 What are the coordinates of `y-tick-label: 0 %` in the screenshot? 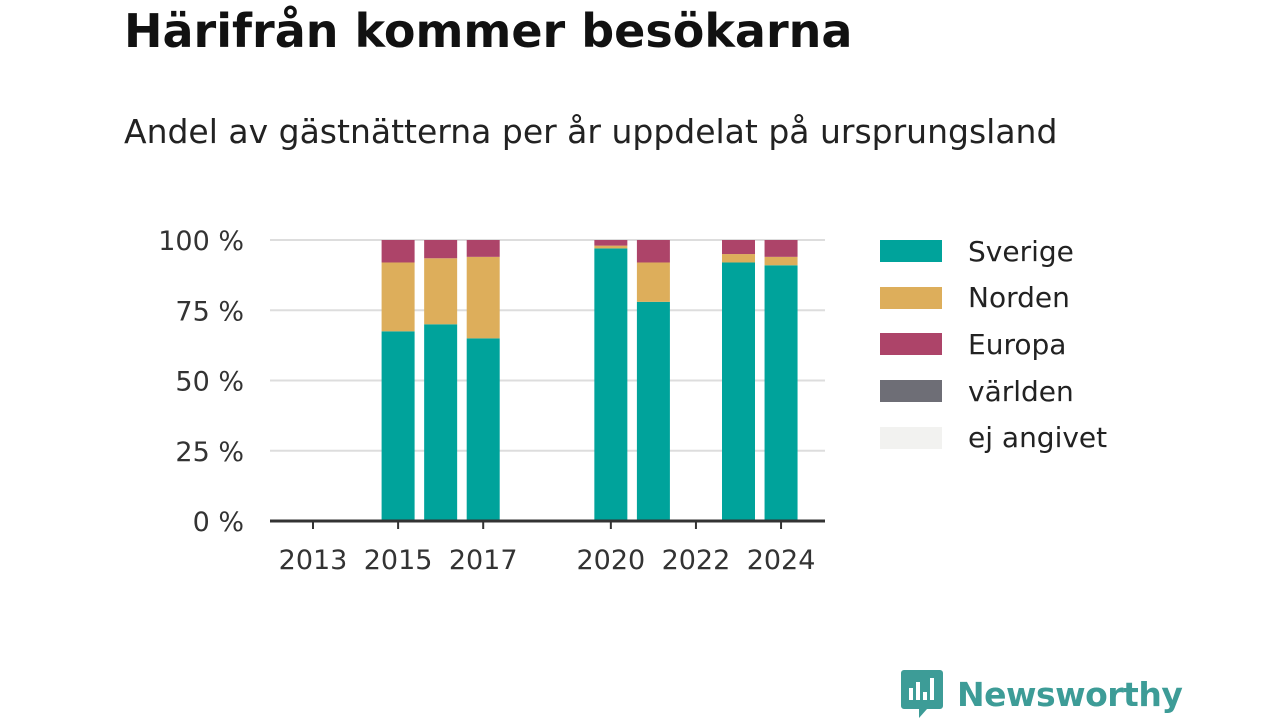 It's located at (218, 522).